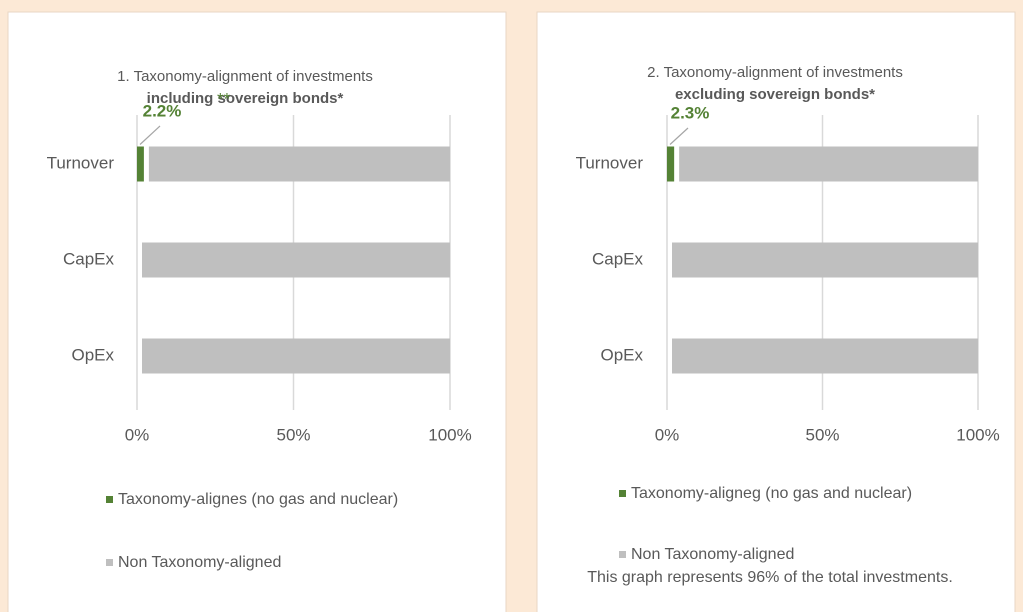  What do you see at coordinates (775, 94) in the screenshot?
I see `chart-subtitle: excluding sovereign bonds*` at bounding box center [775, 94].